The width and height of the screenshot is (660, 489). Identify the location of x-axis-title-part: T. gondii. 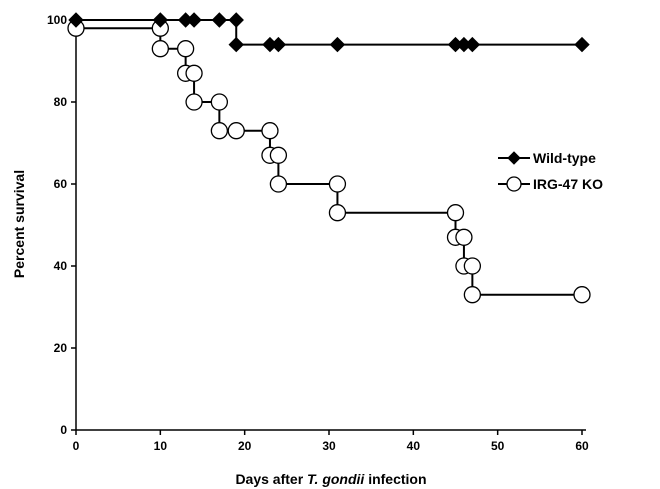
(336, 479).